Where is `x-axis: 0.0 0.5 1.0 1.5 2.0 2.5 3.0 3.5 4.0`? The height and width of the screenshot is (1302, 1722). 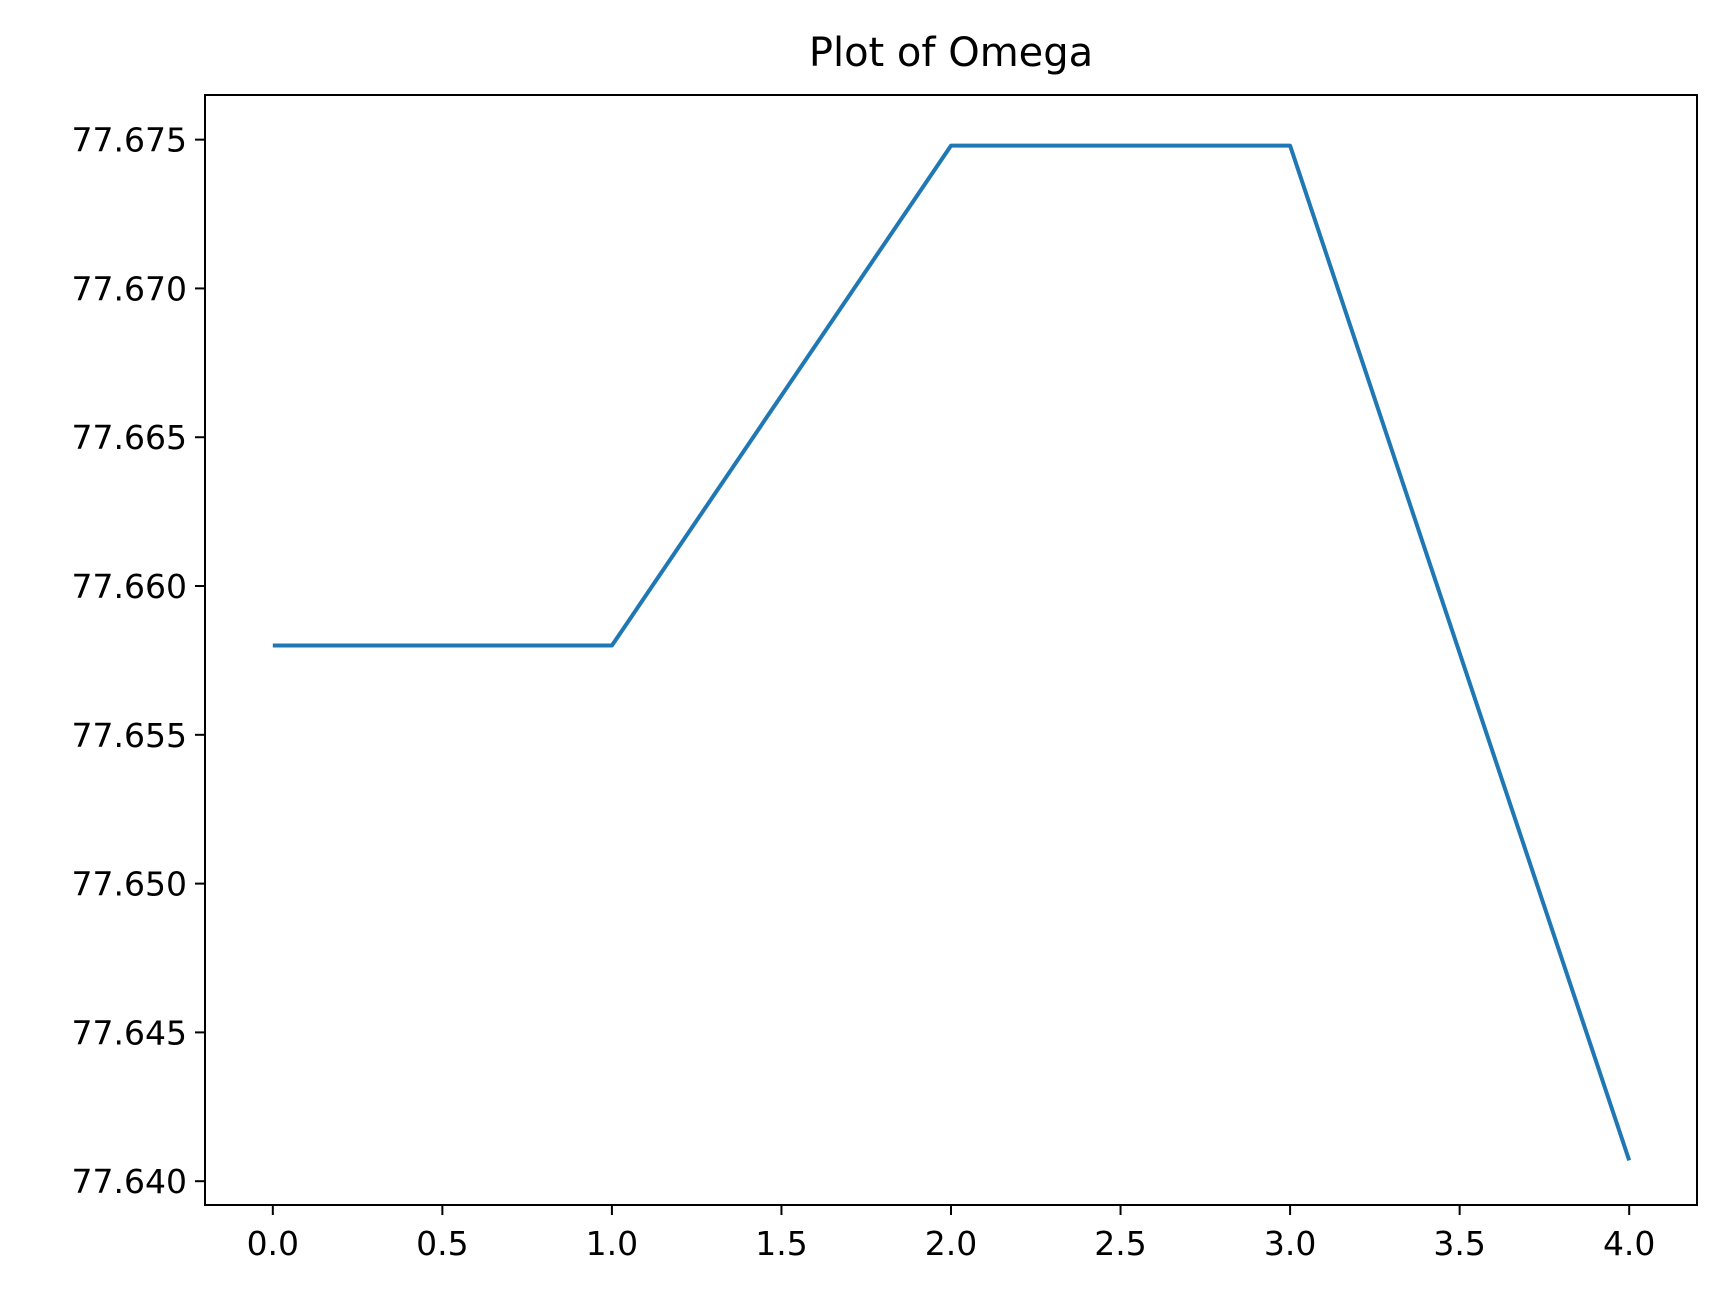
x-axis: 0.0 0.5 1.0 1.5 2.0 2.5 3.0 3.5 4.0 is located at coordinates (951, 1234).